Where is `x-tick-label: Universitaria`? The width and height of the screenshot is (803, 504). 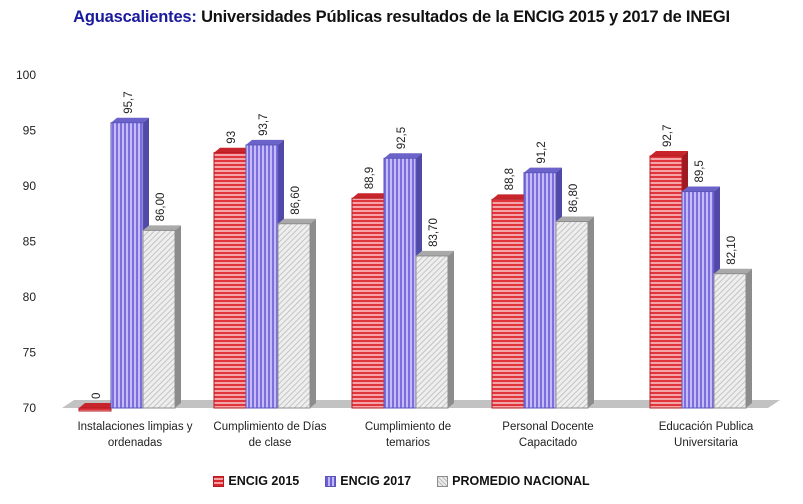 x-tick-label: Universitaria is located at coordinates (706, 443).